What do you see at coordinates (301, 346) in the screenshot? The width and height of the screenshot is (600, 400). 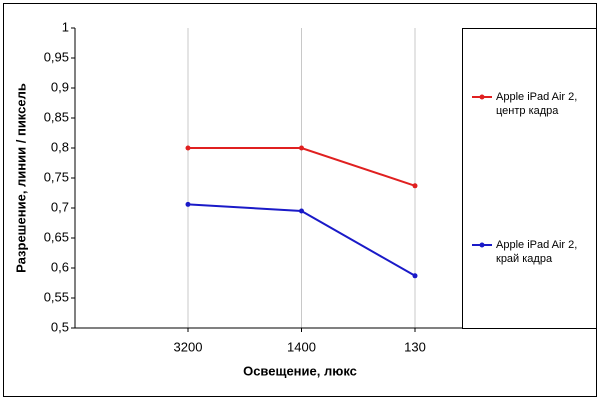 I see `x-tick-label: 1400` at bounding box center [301, 346].